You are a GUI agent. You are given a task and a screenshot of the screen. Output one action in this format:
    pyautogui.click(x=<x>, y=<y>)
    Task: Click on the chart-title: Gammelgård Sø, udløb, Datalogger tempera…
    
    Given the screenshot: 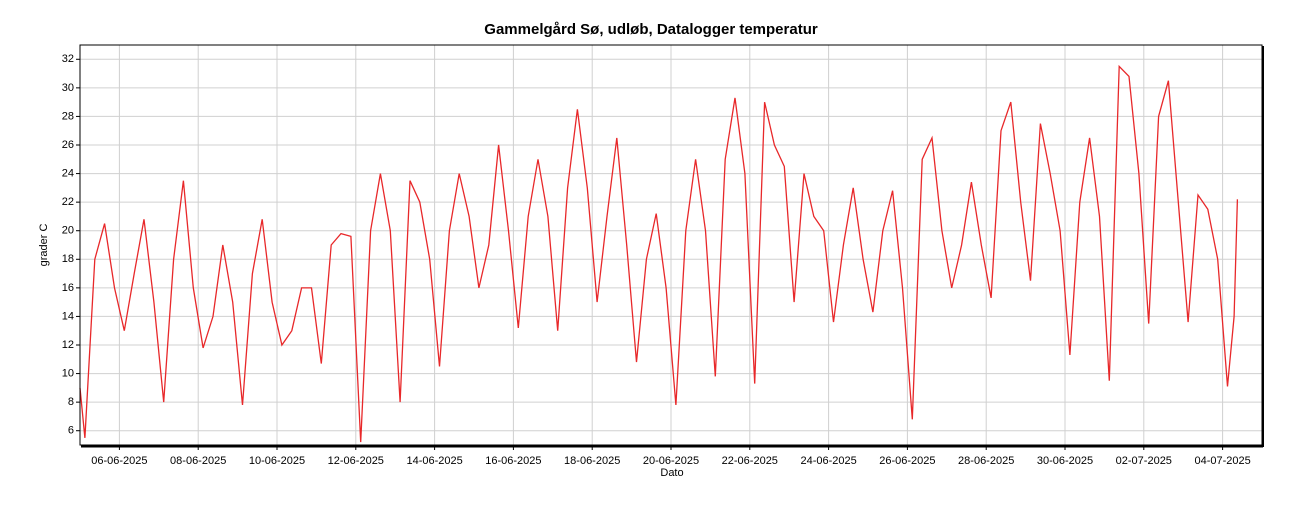 What is the action you would take?
    pyautogui.click(x=651, y=29)
    